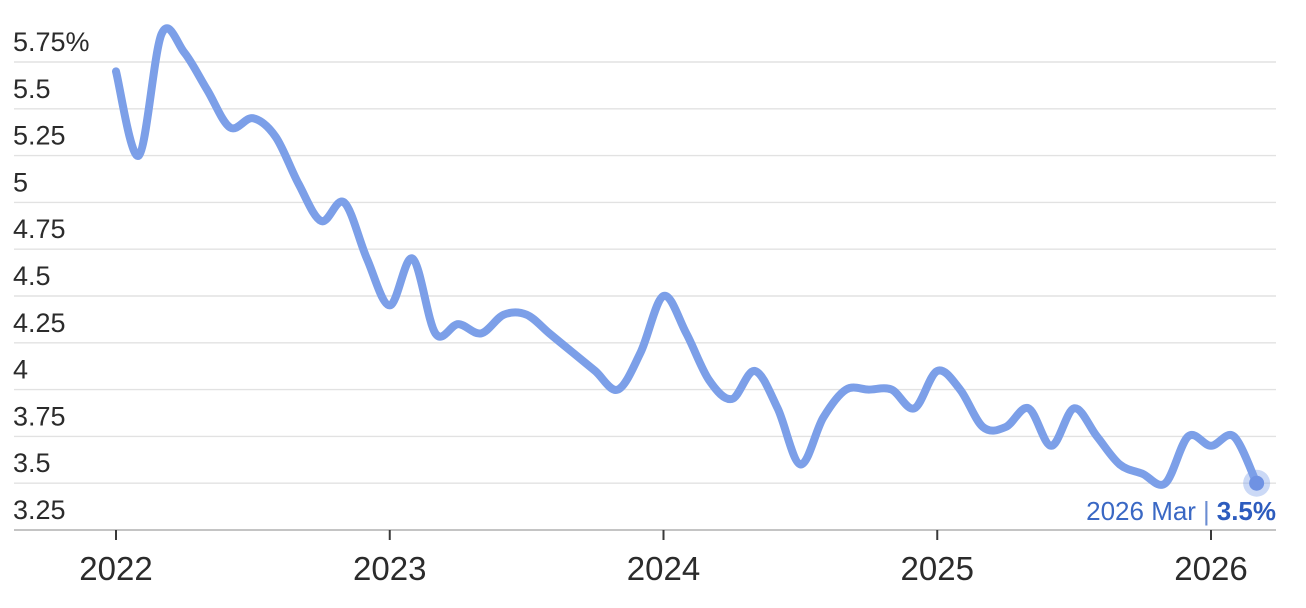  I want to click on current-period-text: 2026 Mar, so click(1141, 511).